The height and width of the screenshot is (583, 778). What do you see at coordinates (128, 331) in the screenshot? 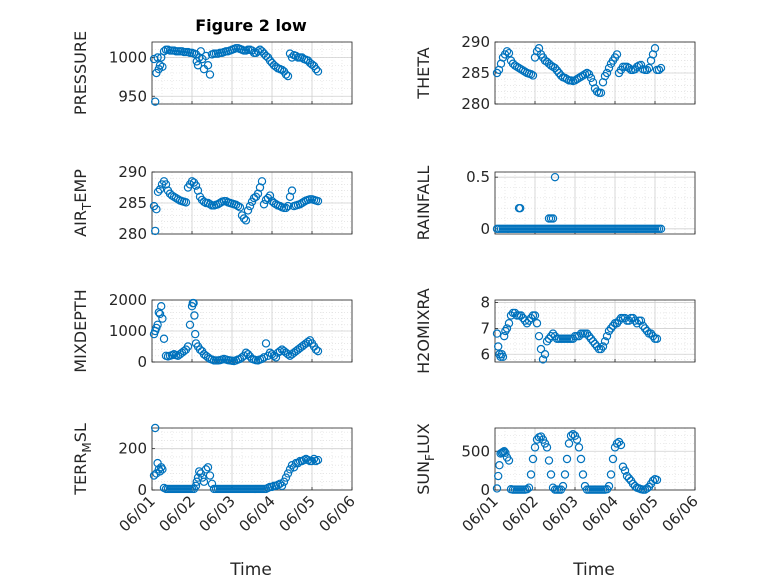
I see `y-tick-label: 1000` at bounding box center [128, 331].